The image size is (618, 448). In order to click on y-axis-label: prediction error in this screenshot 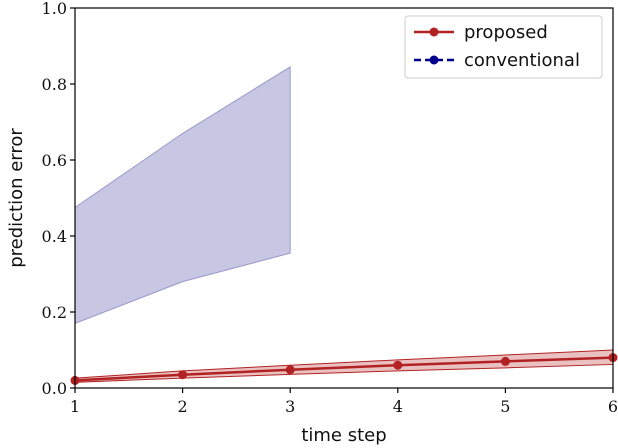, I will do `click(16, 198)`.